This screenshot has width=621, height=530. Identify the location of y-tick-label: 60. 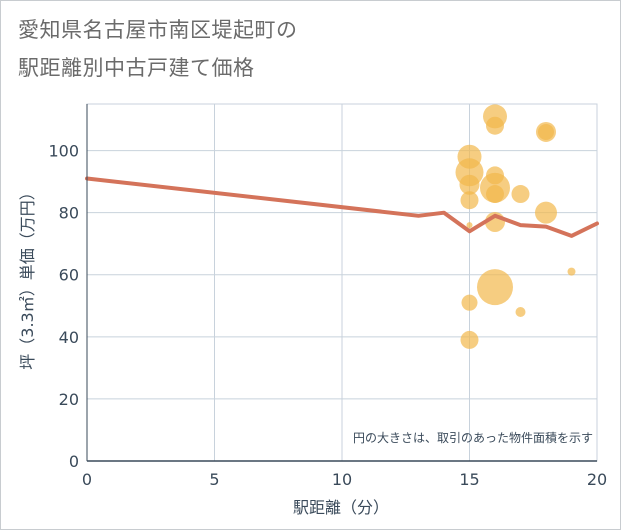
(69, 275).